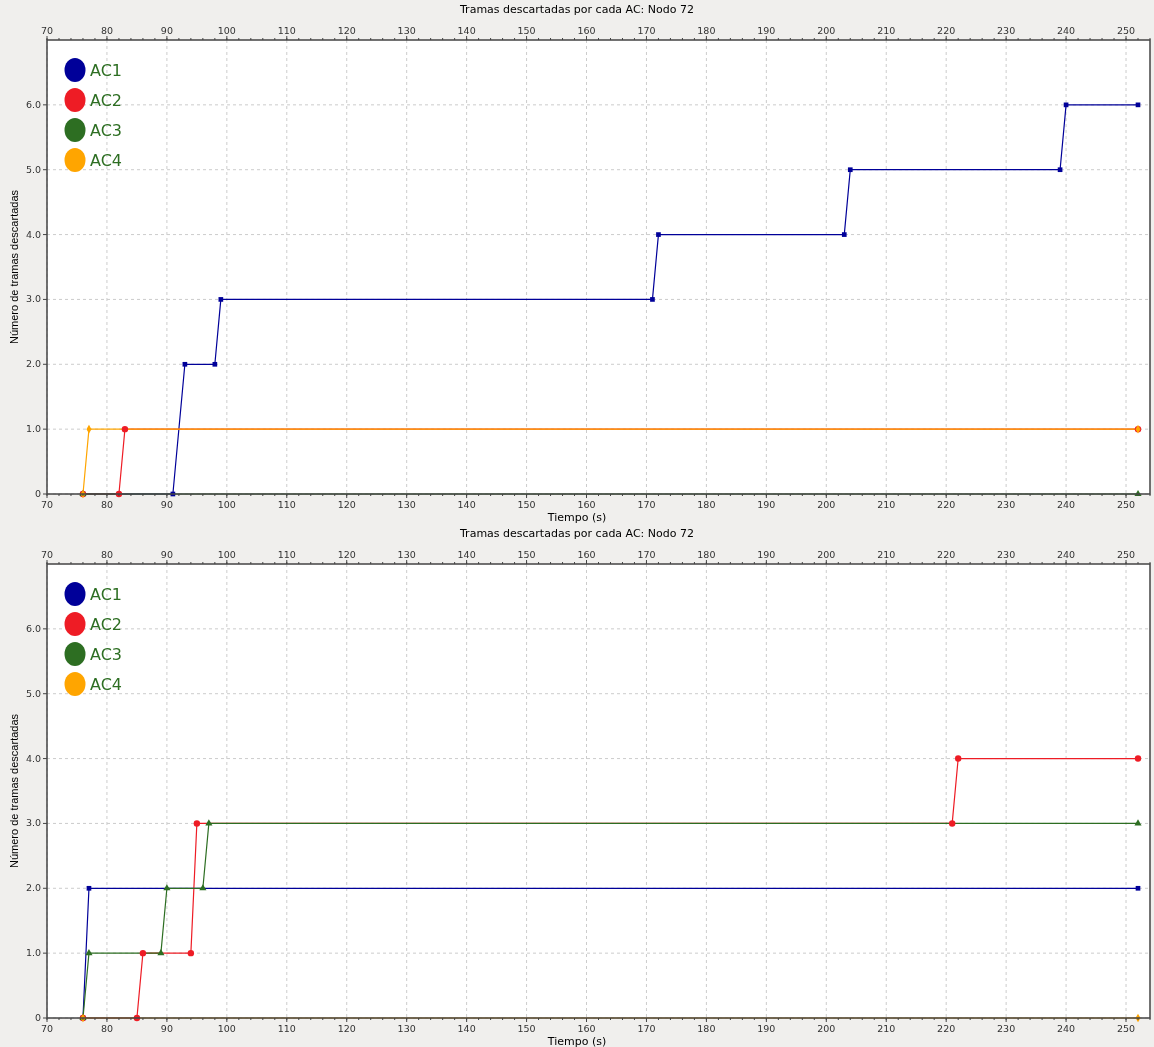 The width and height of the screenshot is (1154, 1047). What do you see at coordinates (406, 30) in the screenshot?
I see `x-tick-label: 130` at bounding box center [406, 30].